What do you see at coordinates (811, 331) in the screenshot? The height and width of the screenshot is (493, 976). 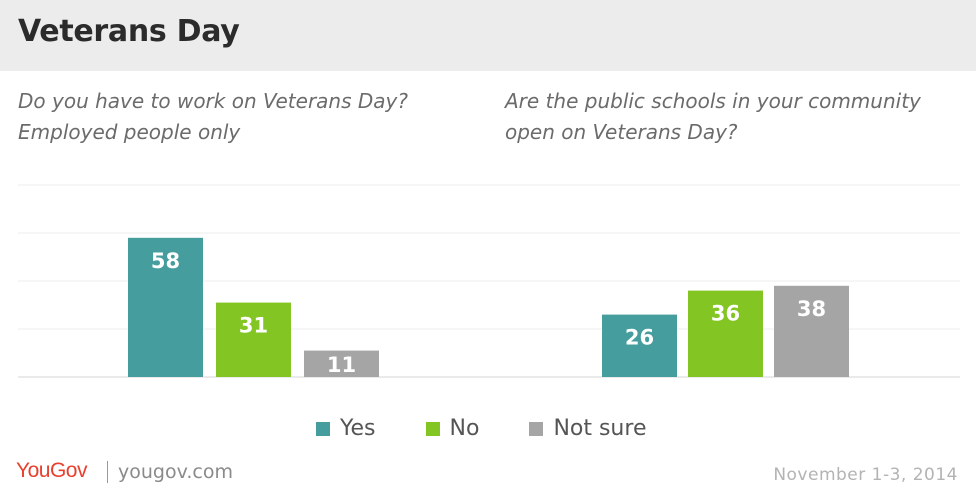 I see `bar-chart2-not-sure` at bounding box center [811, 331].